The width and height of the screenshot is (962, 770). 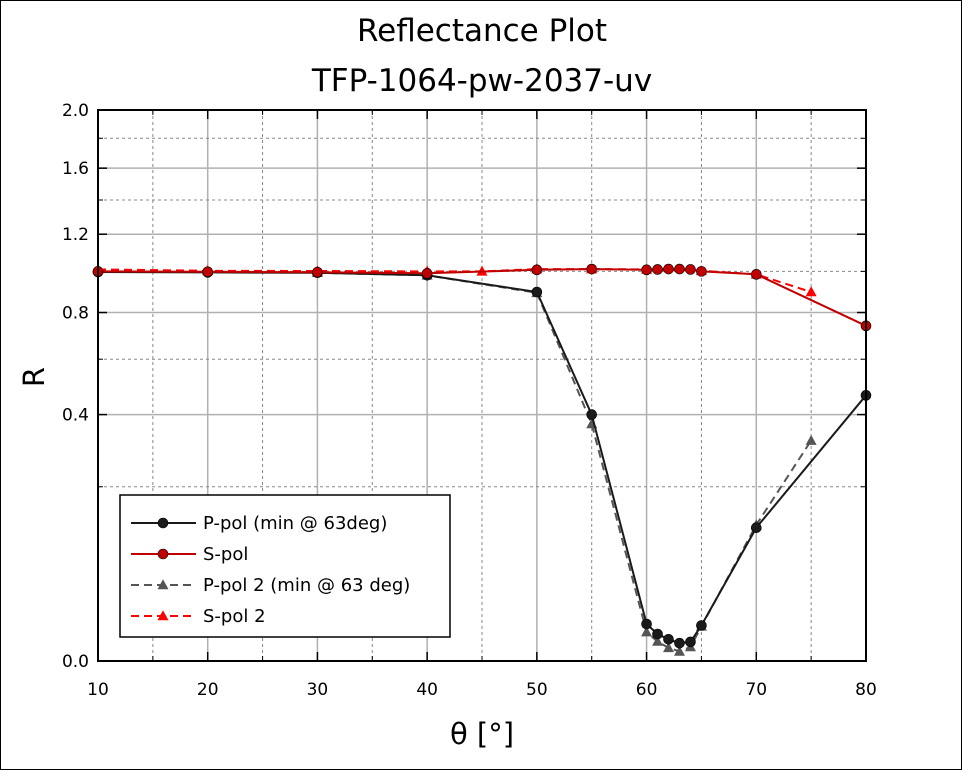 I want to click on x-tick-label: 30, so click(x=318, y=690).